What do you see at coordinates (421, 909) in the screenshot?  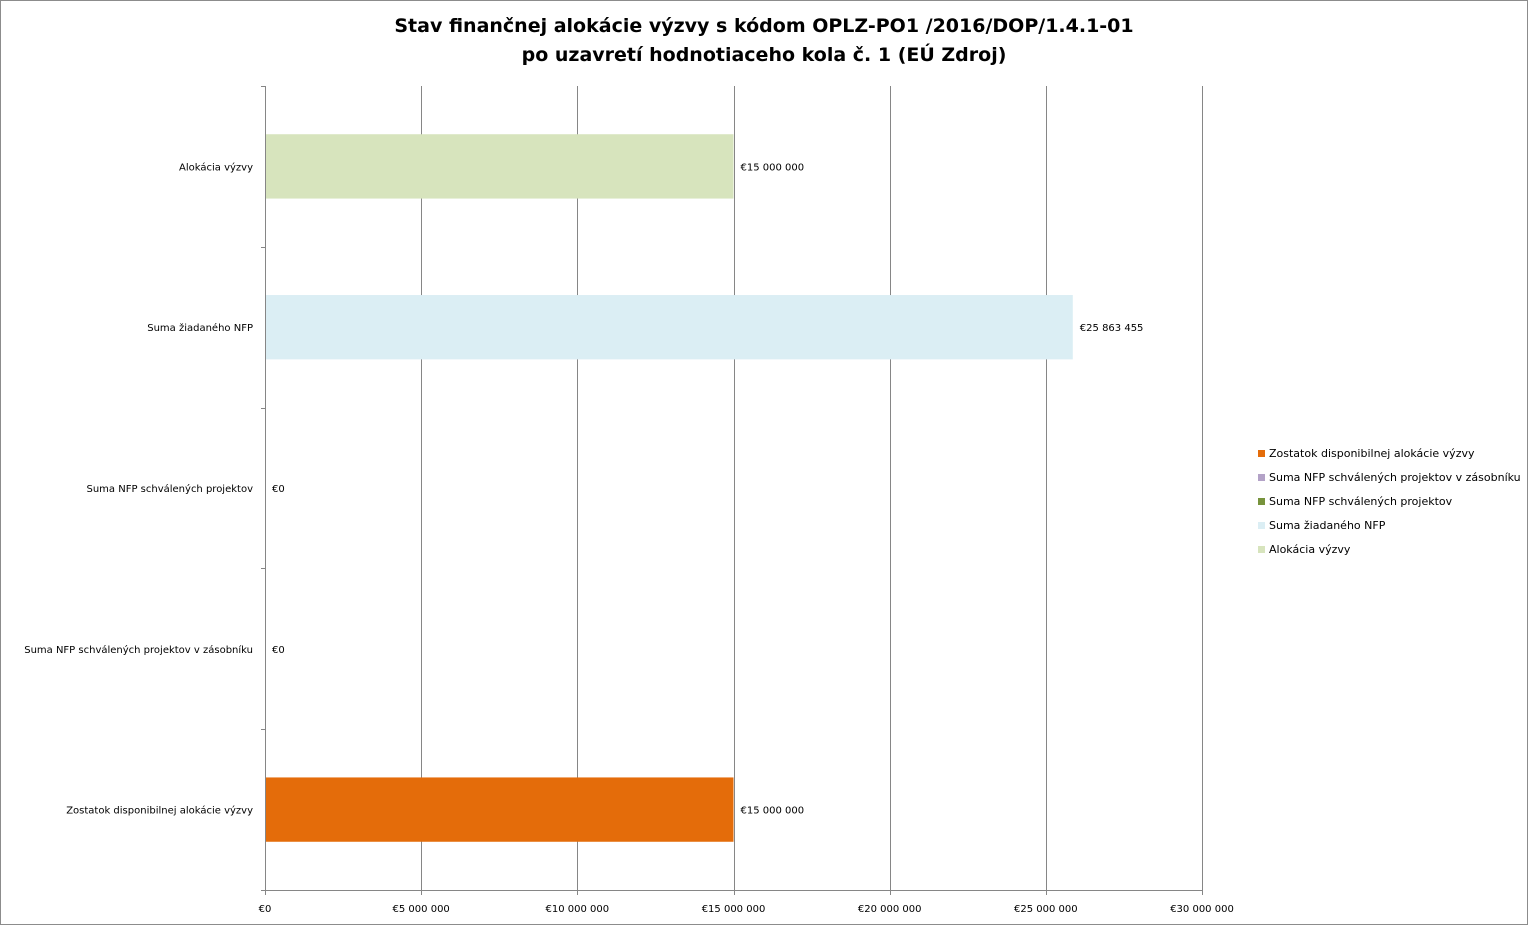 I see `x-tick-label: €5 000 000` at bounding box center [421, 909].